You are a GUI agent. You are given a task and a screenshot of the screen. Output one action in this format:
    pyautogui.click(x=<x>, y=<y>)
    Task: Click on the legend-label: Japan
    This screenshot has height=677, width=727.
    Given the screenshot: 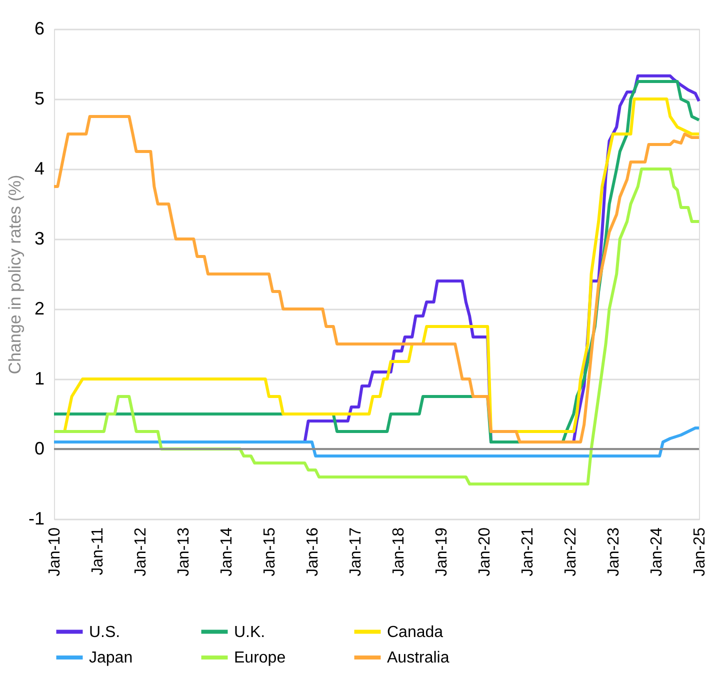 What is the action you would take?
    pyautogui.click(x=111, y=658)
    